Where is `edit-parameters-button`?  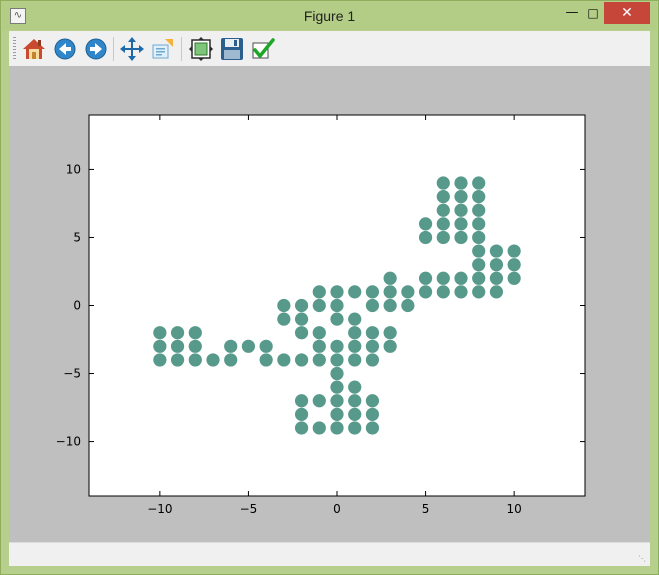 edit-parameters-button is located at coordinates (263, 49).